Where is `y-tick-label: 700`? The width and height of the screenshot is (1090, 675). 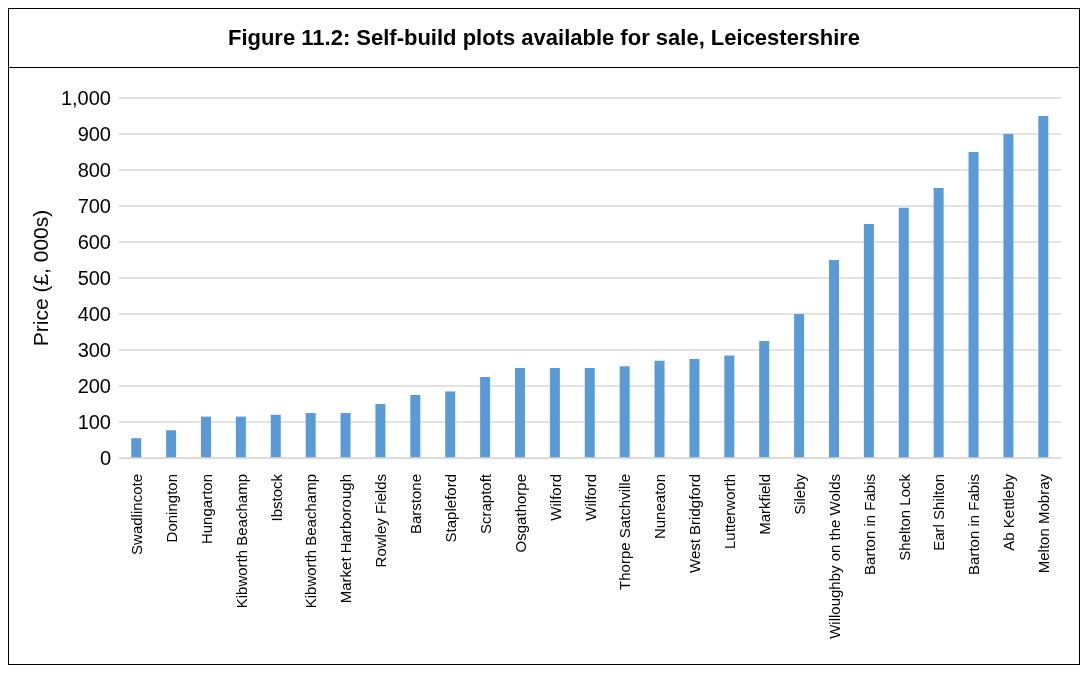
y-tick-label: 700 is located at coordinates (94, 206).